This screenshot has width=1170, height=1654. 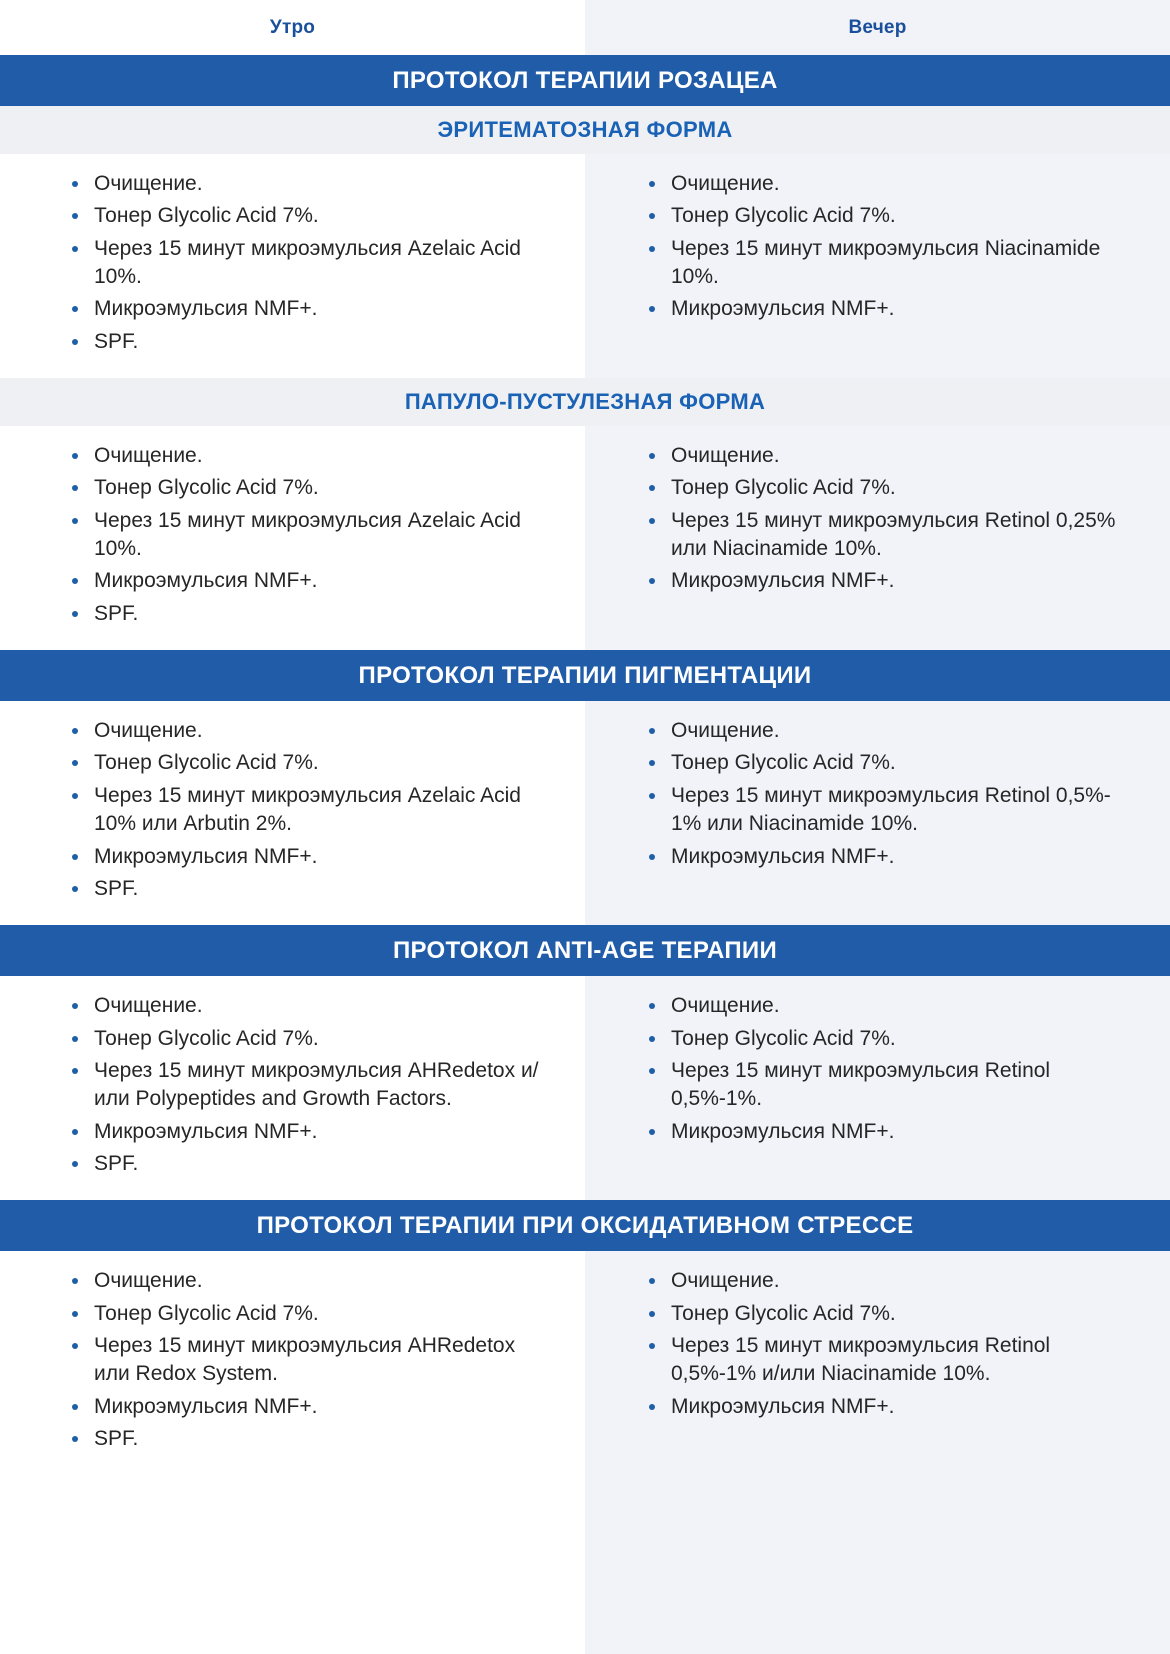 I want to click on protocol-title: ПРОТОКОЛ ТЕРАПИИ ПИГМЕНТАЦИИ, so click(x=585, y=675).